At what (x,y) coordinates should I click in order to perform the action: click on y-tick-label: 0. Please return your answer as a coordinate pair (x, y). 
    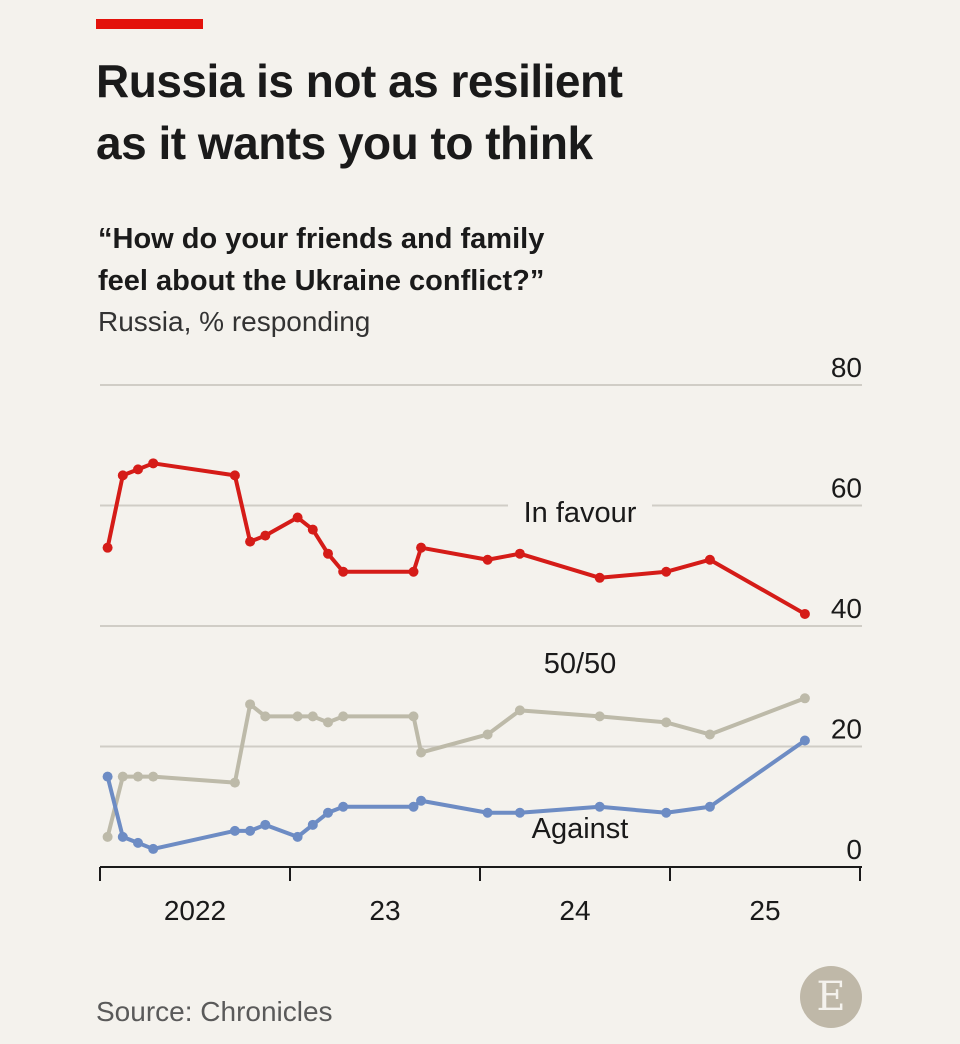
    Looking at the image, I should click on (854, 849).